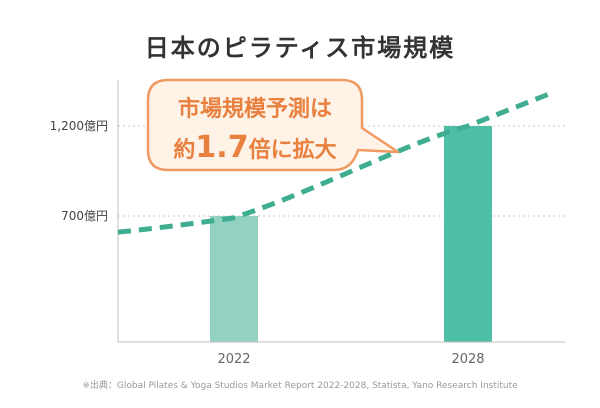 The image size is (600, 408). What do you see at coordinates (300, 48) in the screenshot?
I see `chart-title: 日本のピラティス市場規模` at bounding box center [300, 48].